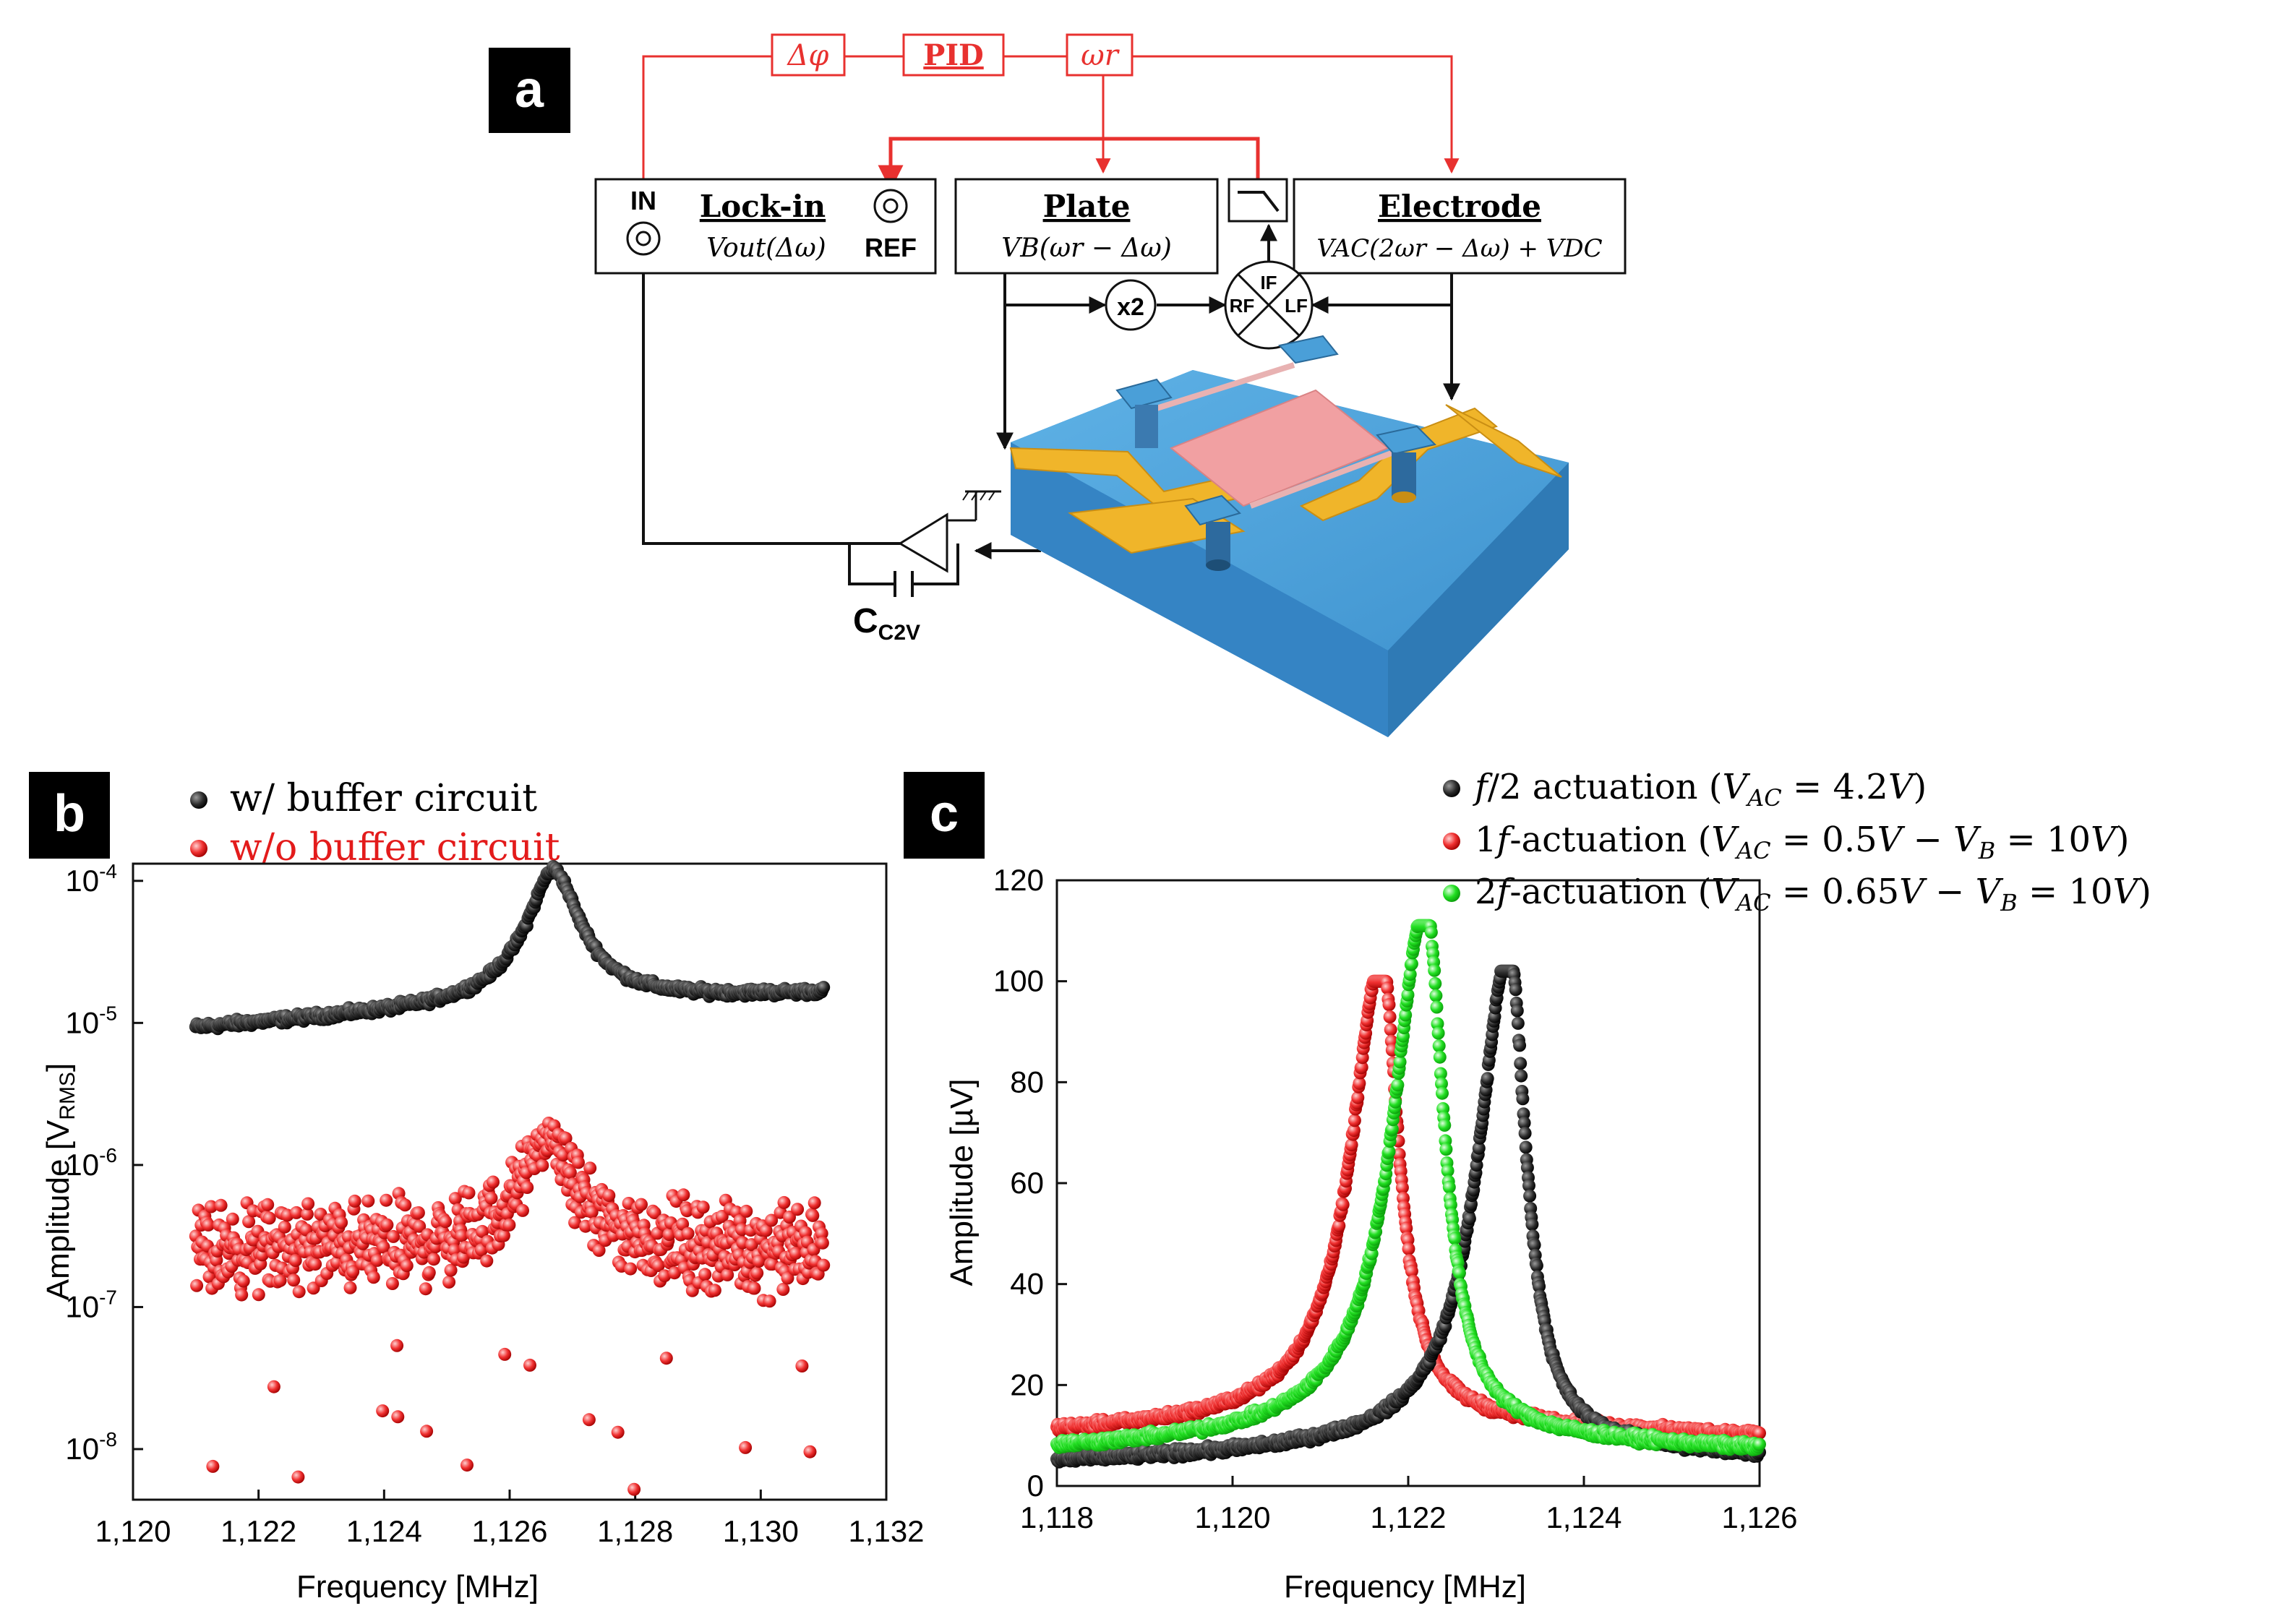  I want to click on in-label: IN, so click(643, 200).